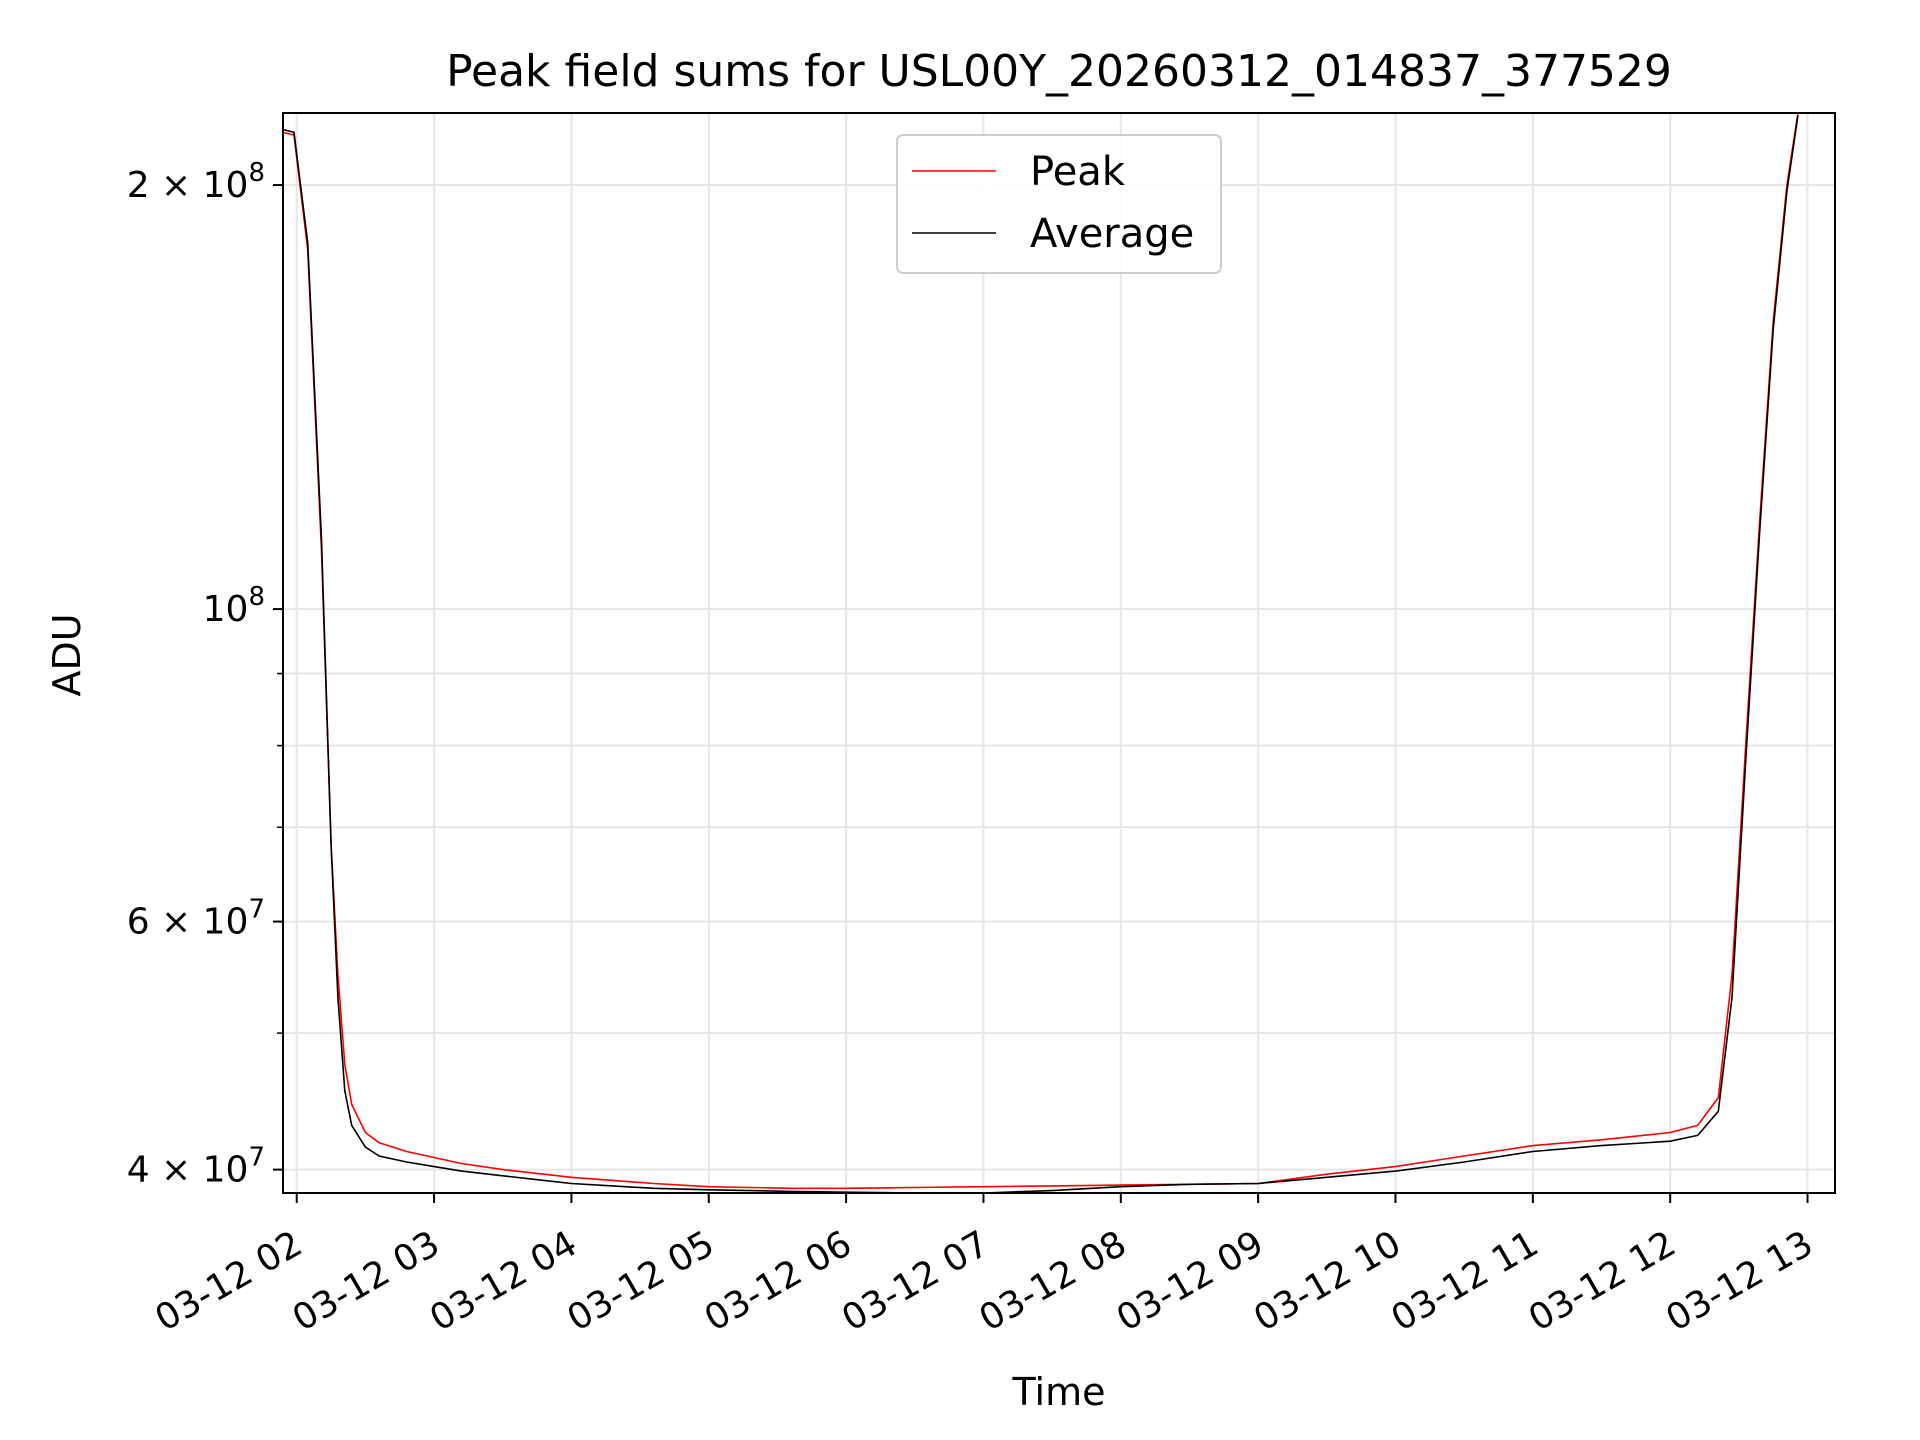 Image resolution: width=1920 pixels, height=1440 pixels. Describe the element at coordinates (1112, 234) in the screenshot. I see `legend-label-average: Average` at that location.